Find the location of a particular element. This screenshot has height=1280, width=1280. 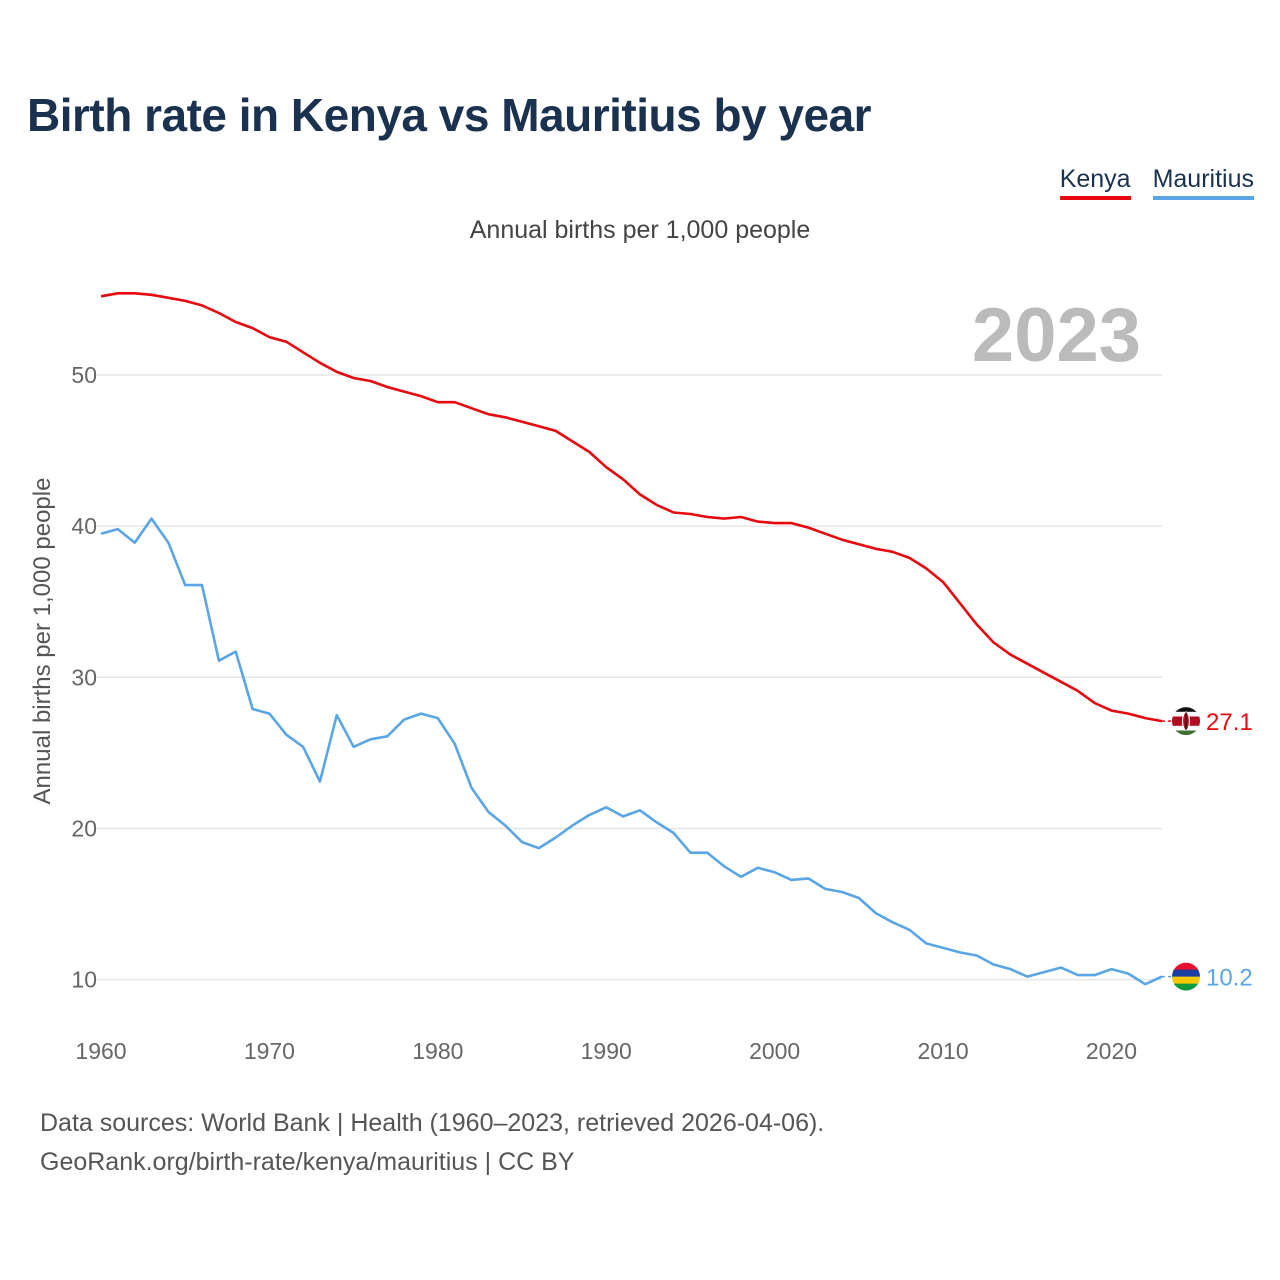

y-tick-label: 30 is located at coordinates (84, 677).